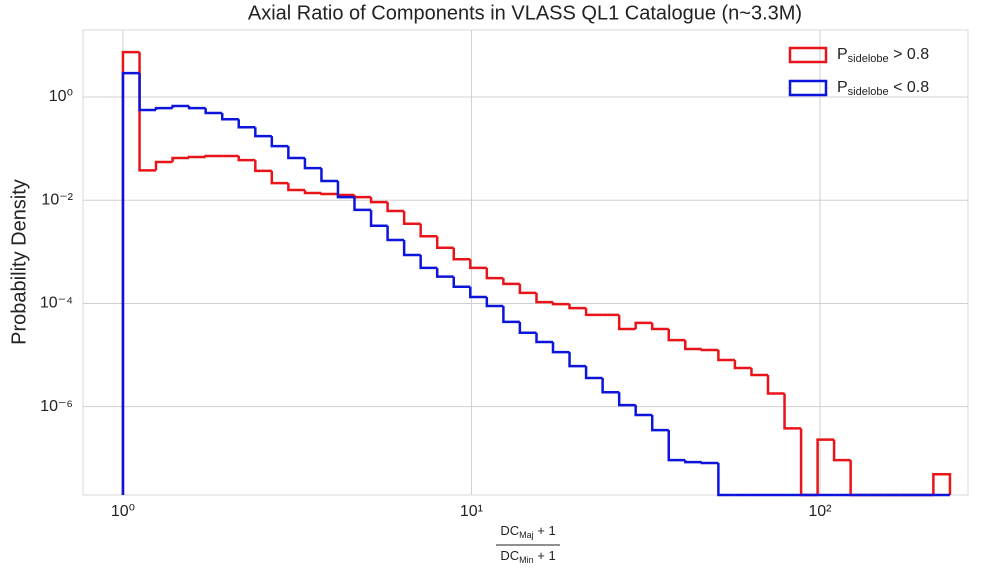  Describe the element at coordinates (56, 303) in the screenshot. I see `y-tick-label: 10⁻⁴` at that location.